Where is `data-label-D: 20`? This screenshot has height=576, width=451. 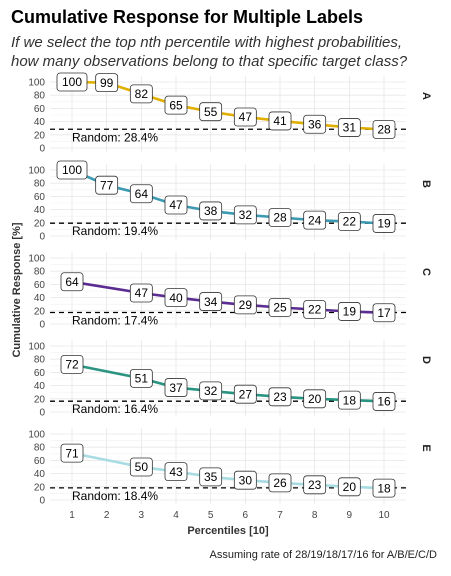 data-label-D: 20 is located at coordinates (315, 399).